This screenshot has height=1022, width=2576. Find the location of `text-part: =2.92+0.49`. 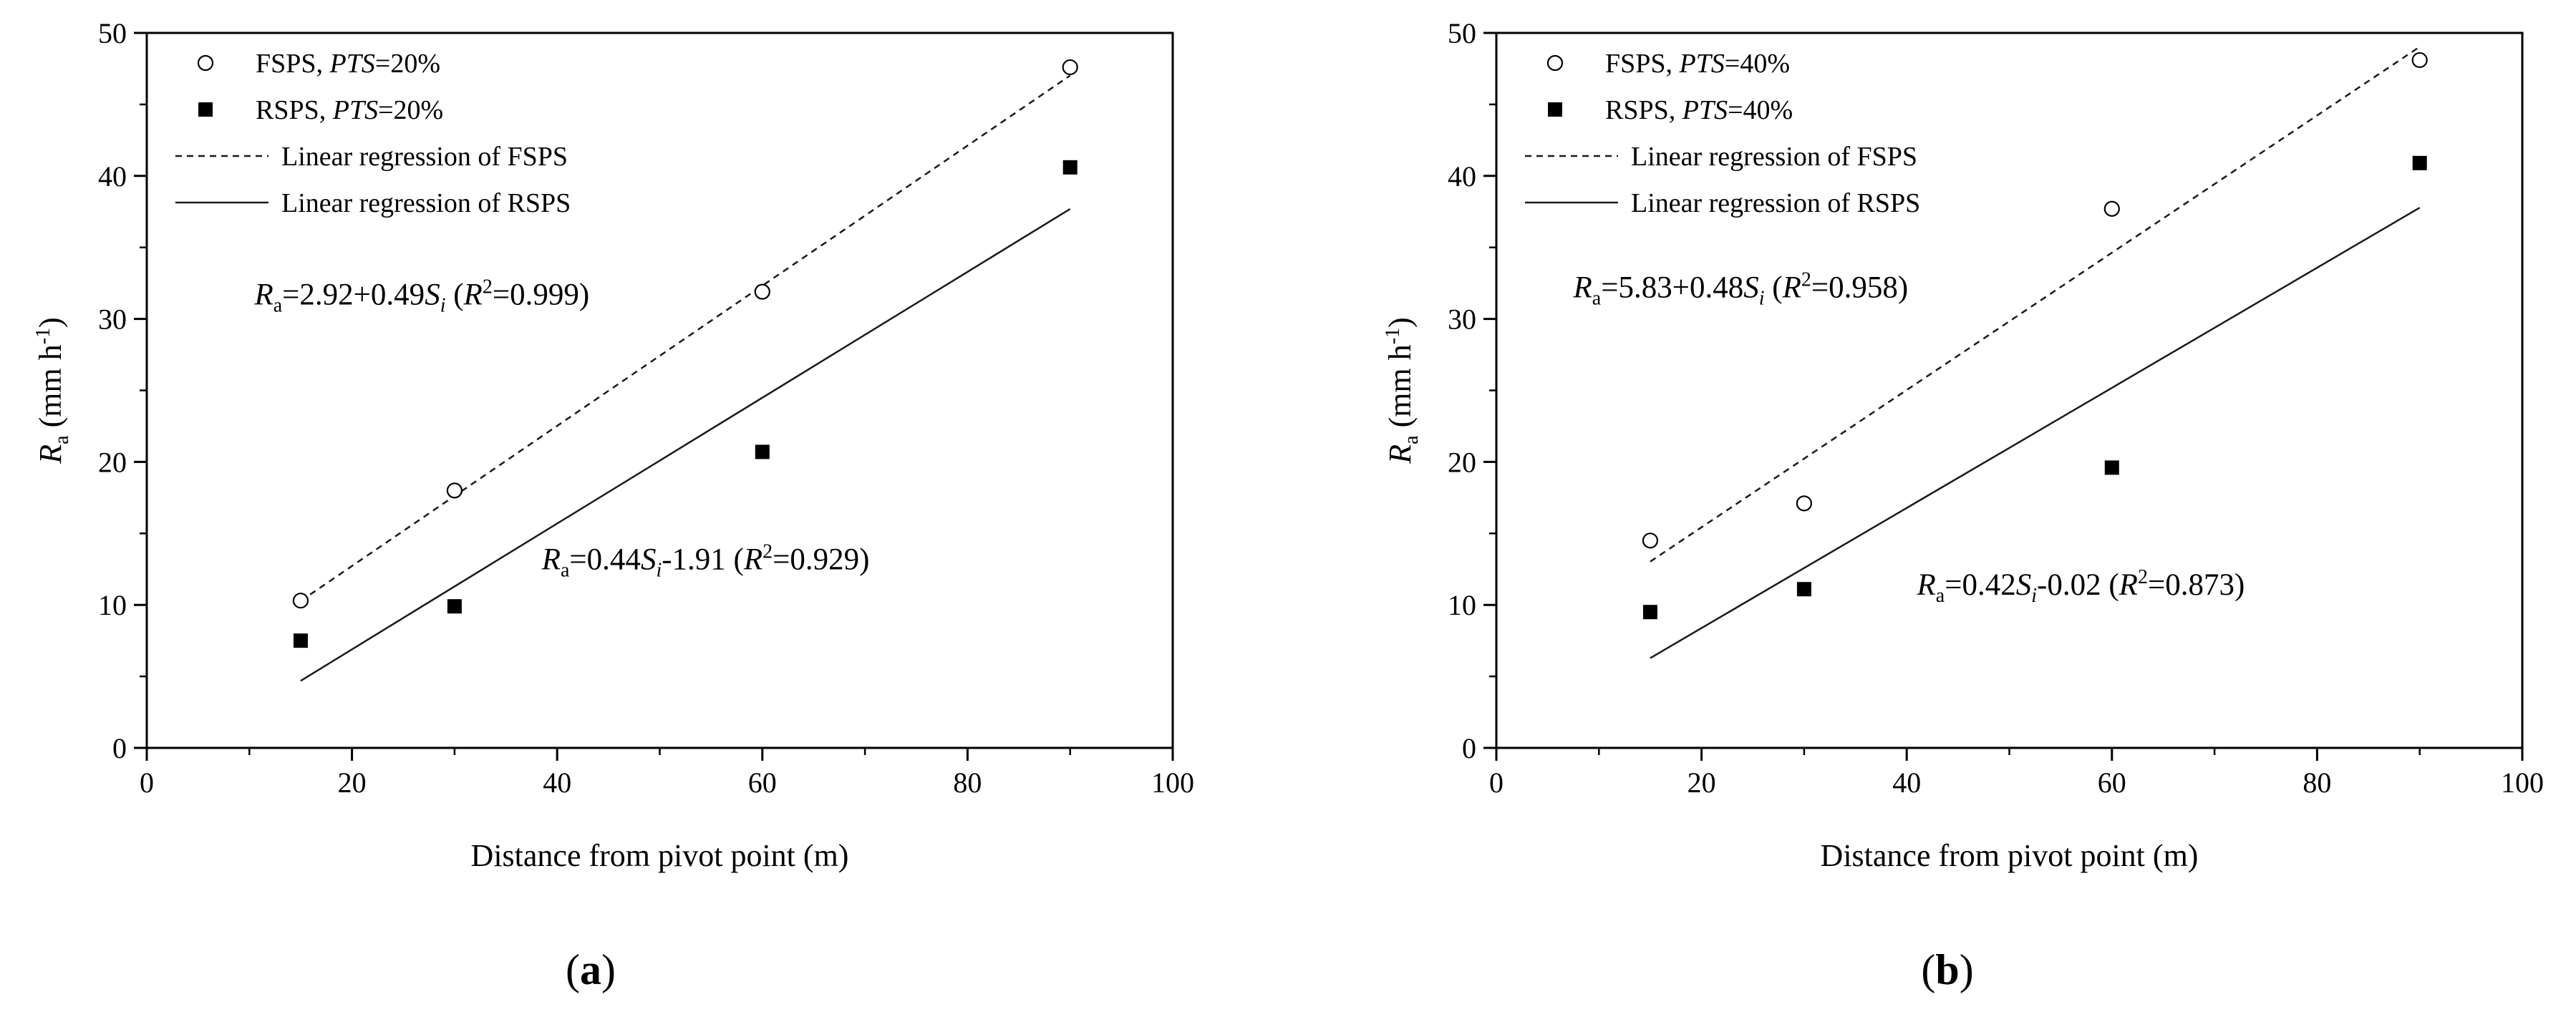

text-part: =2.92+0.49 is located at coordinates (353, 295).